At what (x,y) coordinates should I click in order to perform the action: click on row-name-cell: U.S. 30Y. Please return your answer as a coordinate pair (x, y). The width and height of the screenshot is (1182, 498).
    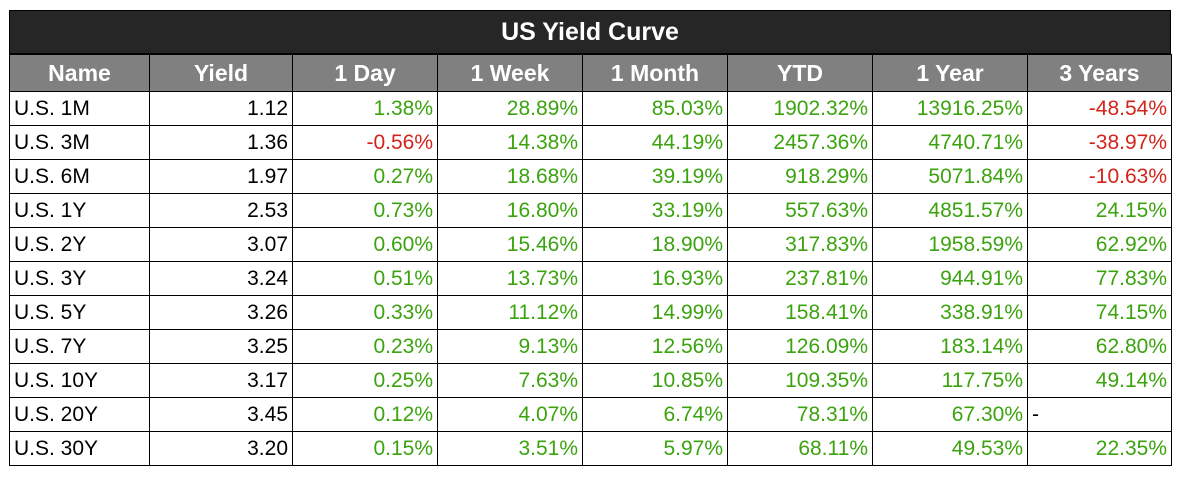
    Looking at the image, I should click on (79, 448).